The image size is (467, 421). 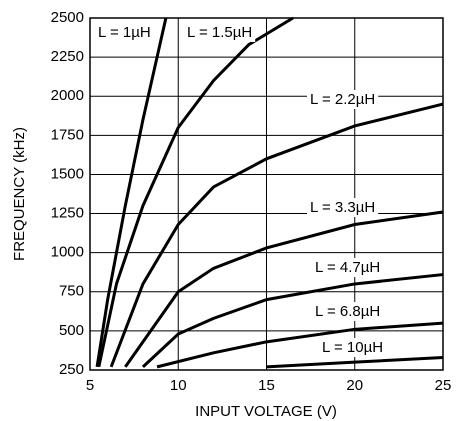 I want to click on y-tick-label: 750, so click(x=71, y=291).